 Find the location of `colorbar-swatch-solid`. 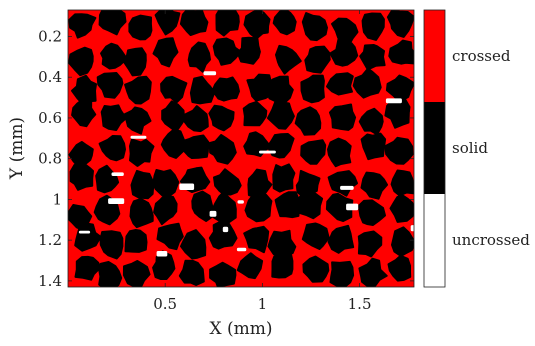

colorbar-swatch-solid is located at coordinates (434, 148).